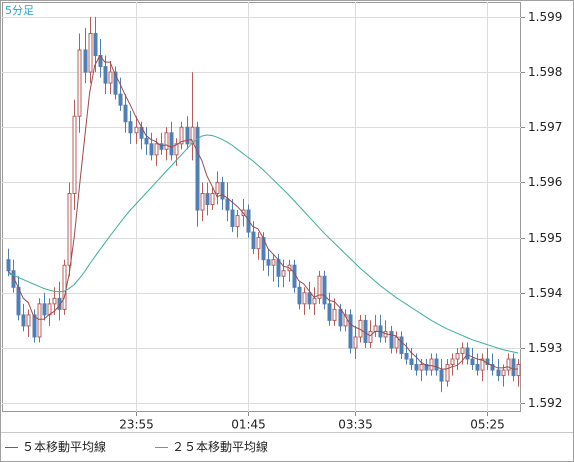 Image resolution: width=574 pixels, height=462 pixels. What do you see at coordinates (545, 403) in the screenshot?
I see `y-tick-label: 1.592` at bounding box center [545, 403].